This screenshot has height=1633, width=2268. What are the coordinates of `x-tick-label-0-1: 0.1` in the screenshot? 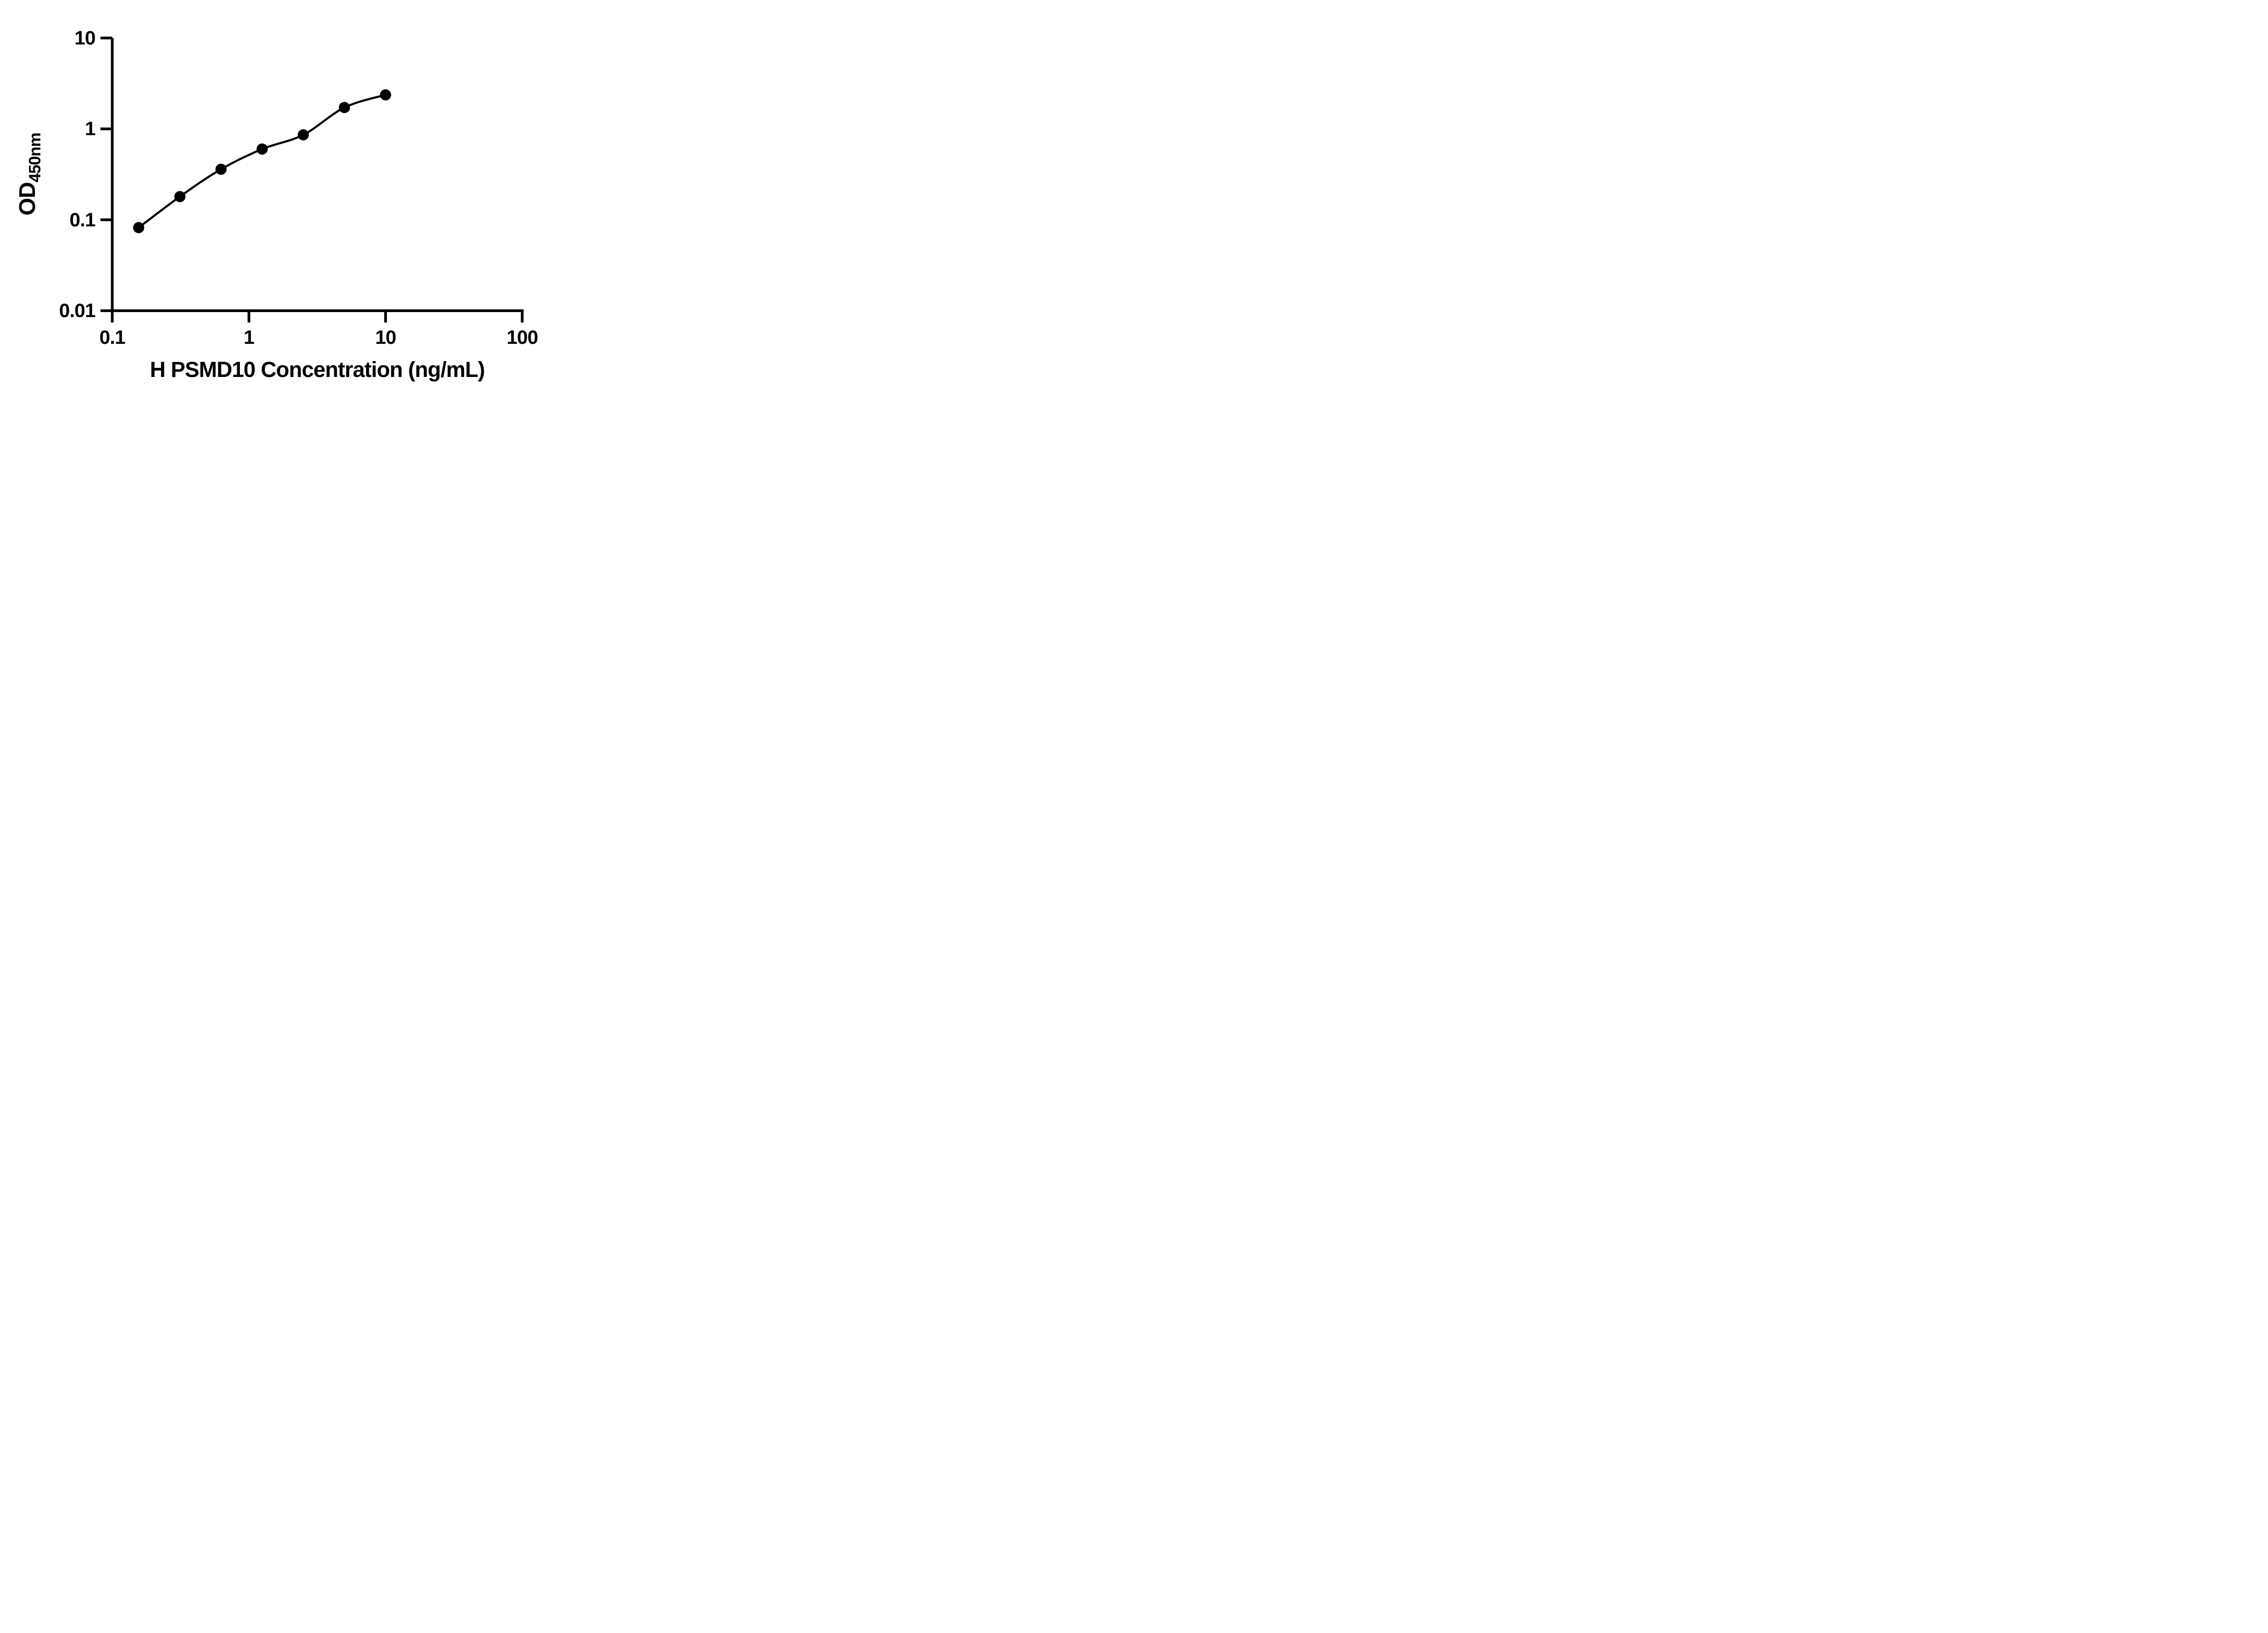 It's located at (113, 337).